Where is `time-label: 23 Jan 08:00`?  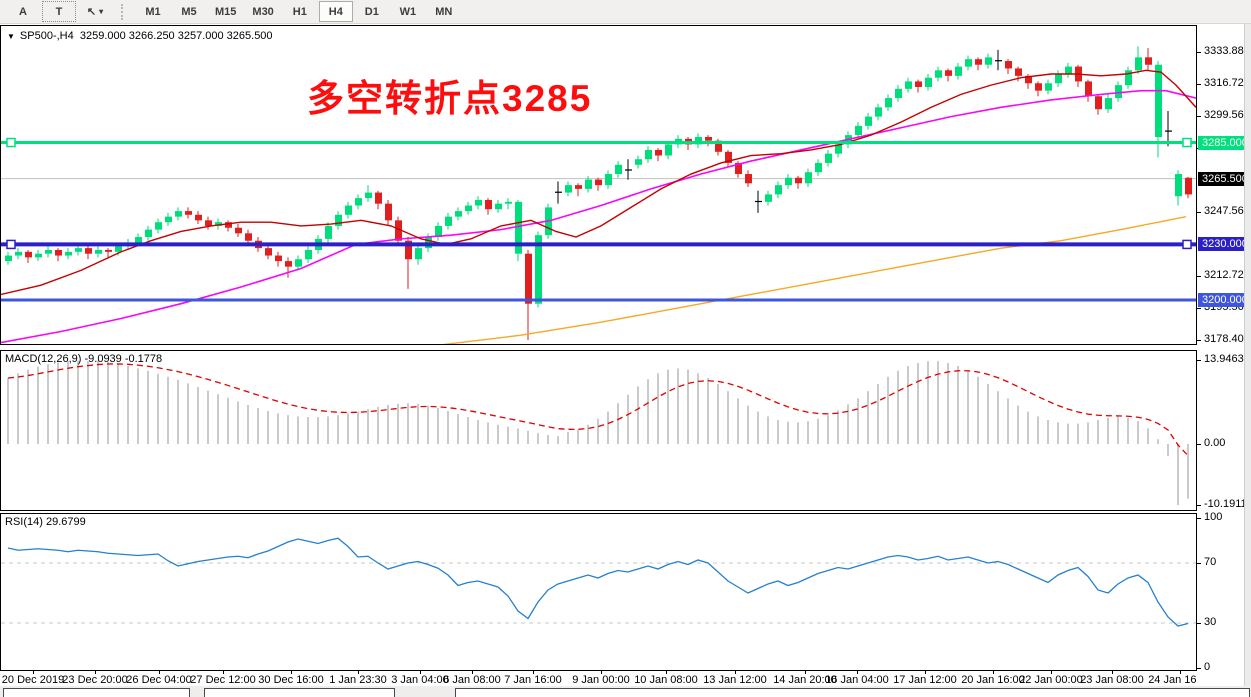
time-label: 23 Jan 08:00 is located at coordinates (1112, 680).